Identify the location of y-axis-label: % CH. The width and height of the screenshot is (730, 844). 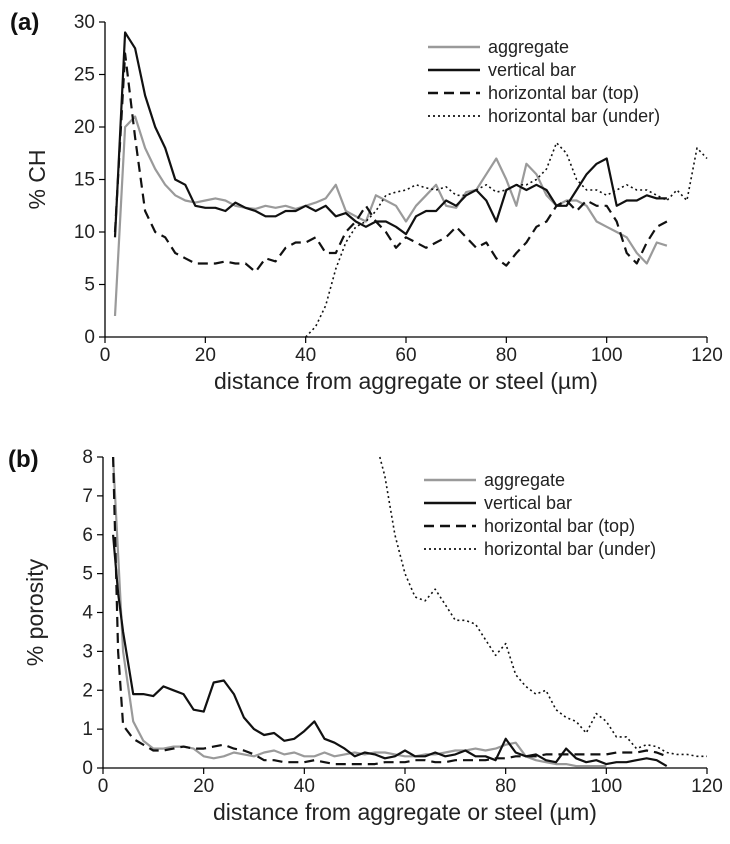
(37, 179).